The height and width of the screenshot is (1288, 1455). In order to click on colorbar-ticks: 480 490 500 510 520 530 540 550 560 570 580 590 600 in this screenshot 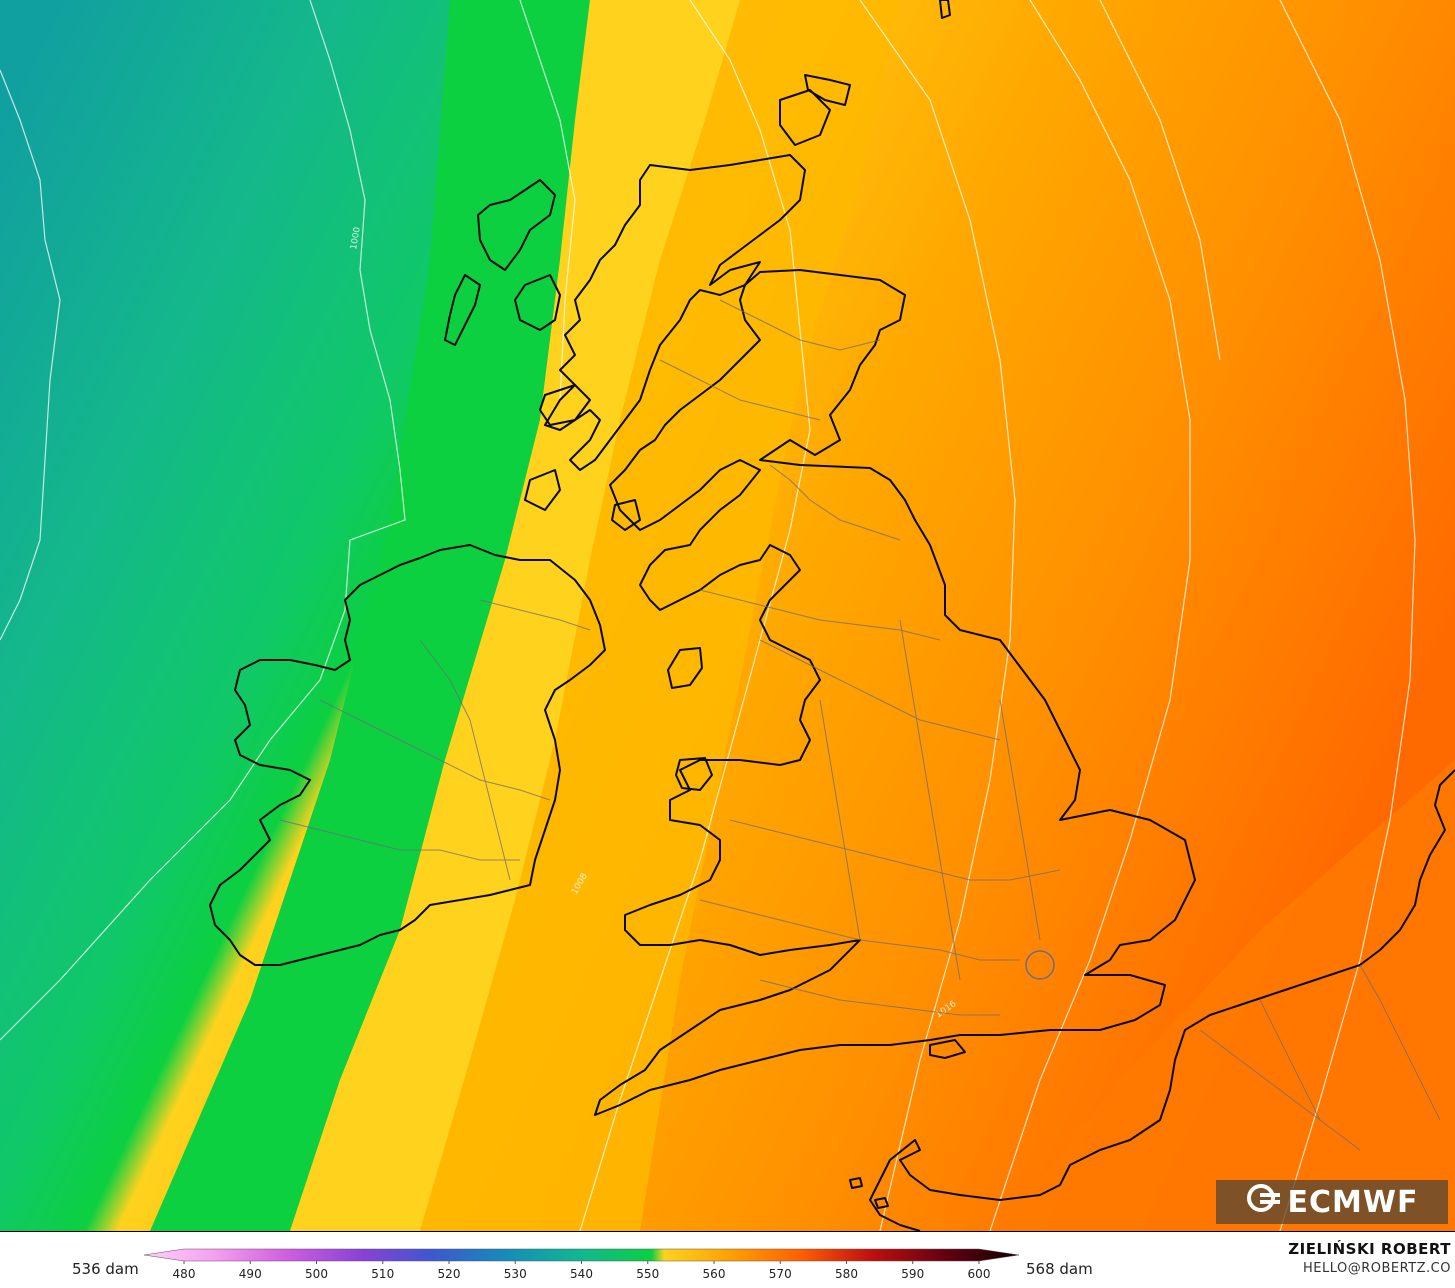, I will do `click(582, 1271)`.